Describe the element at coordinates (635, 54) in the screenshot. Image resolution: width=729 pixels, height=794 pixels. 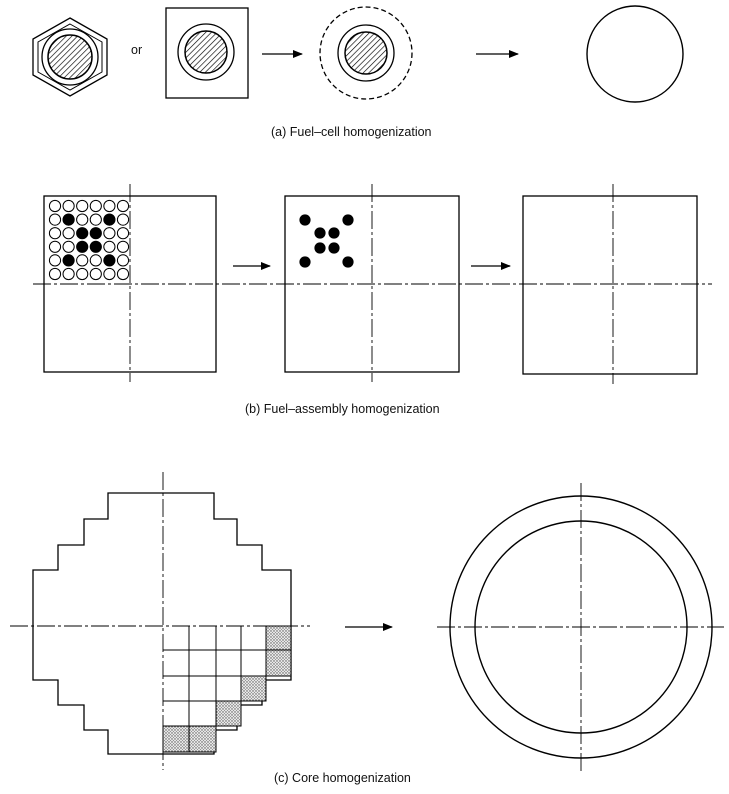
I see `homogenized-cell` at that location.